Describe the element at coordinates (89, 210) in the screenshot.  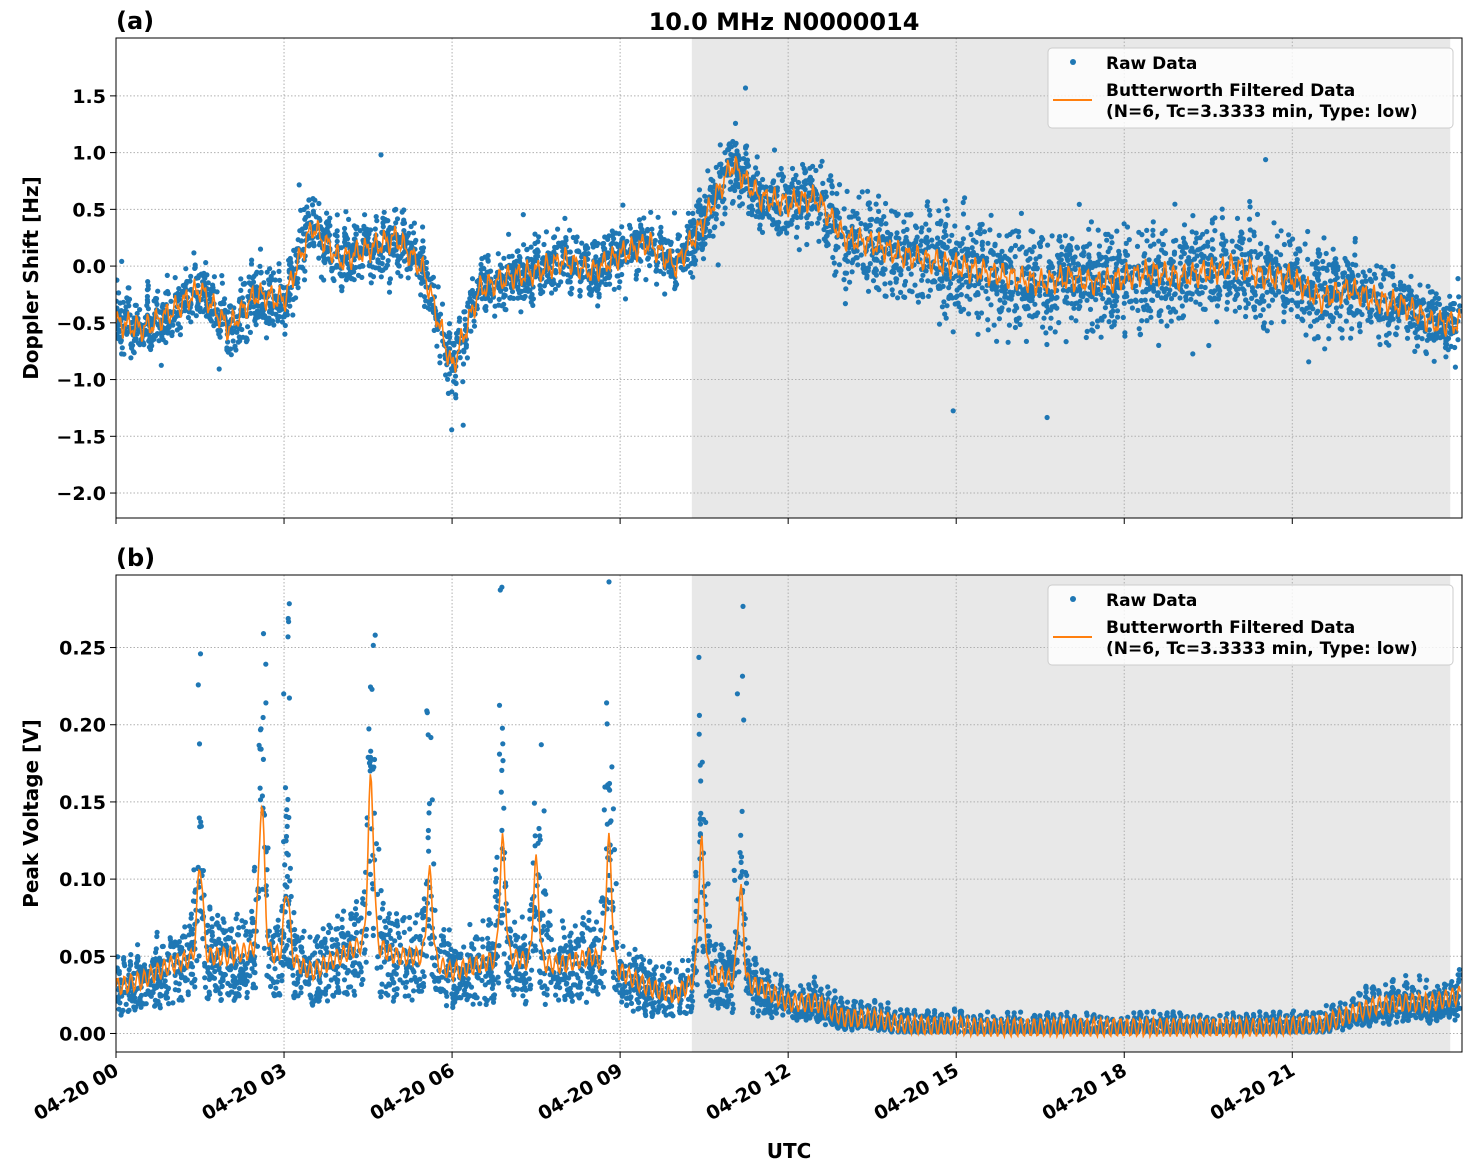
I see `y-tick-label: 0.5` at that location.